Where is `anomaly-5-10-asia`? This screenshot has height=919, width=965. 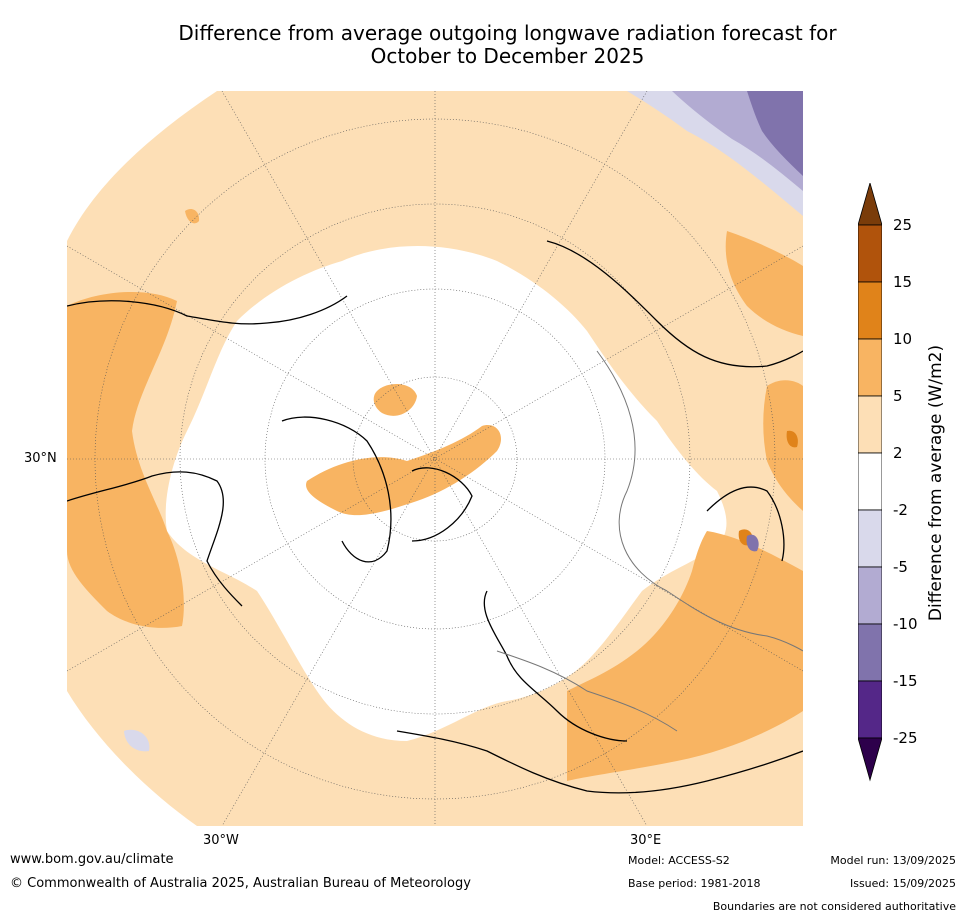
anomaly-5-10-asia is located at coordinates (783, 445).